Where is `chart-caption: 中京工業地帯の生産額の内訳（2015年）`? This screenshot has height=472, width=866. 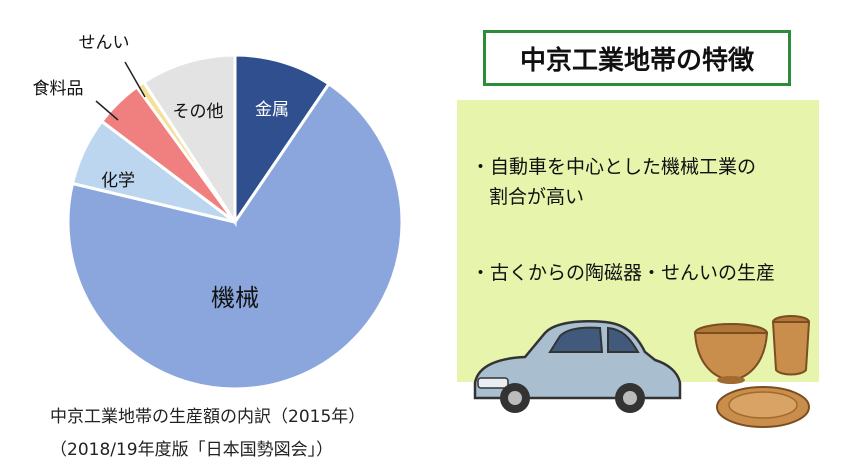 chart-caption: 中京工業地帯の生産額の内訳（2015年） is located at coordinates (208, 417).